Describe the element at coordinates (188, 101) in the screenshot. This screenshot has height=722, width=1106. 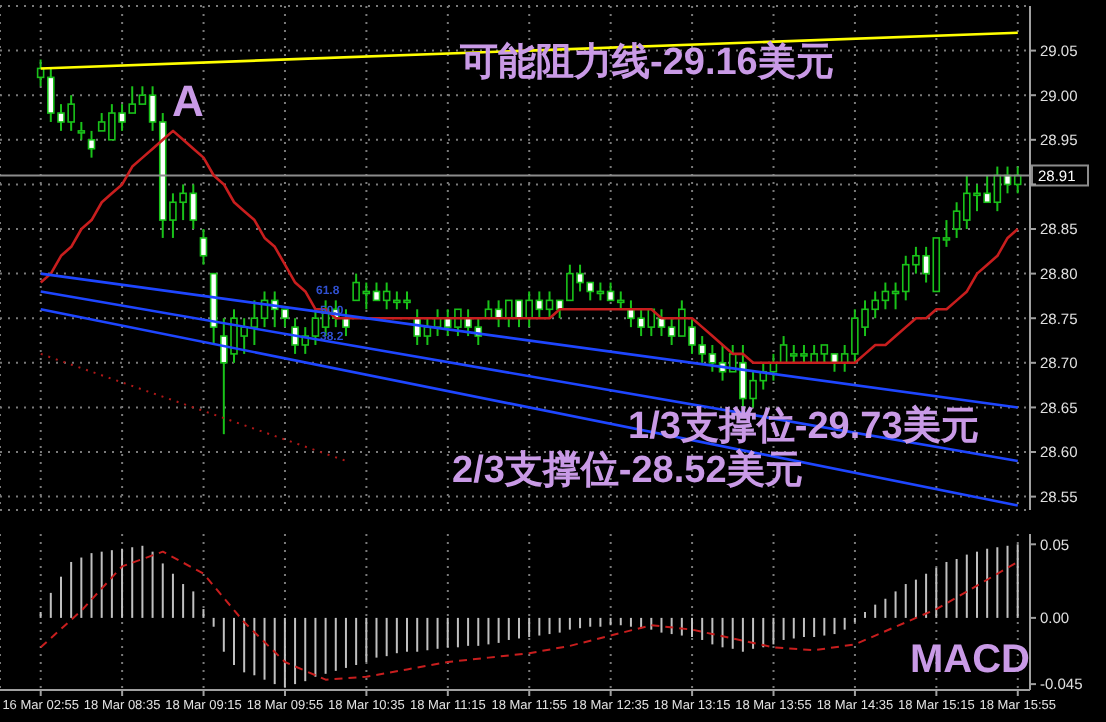
I see `annotation: A` at that location.